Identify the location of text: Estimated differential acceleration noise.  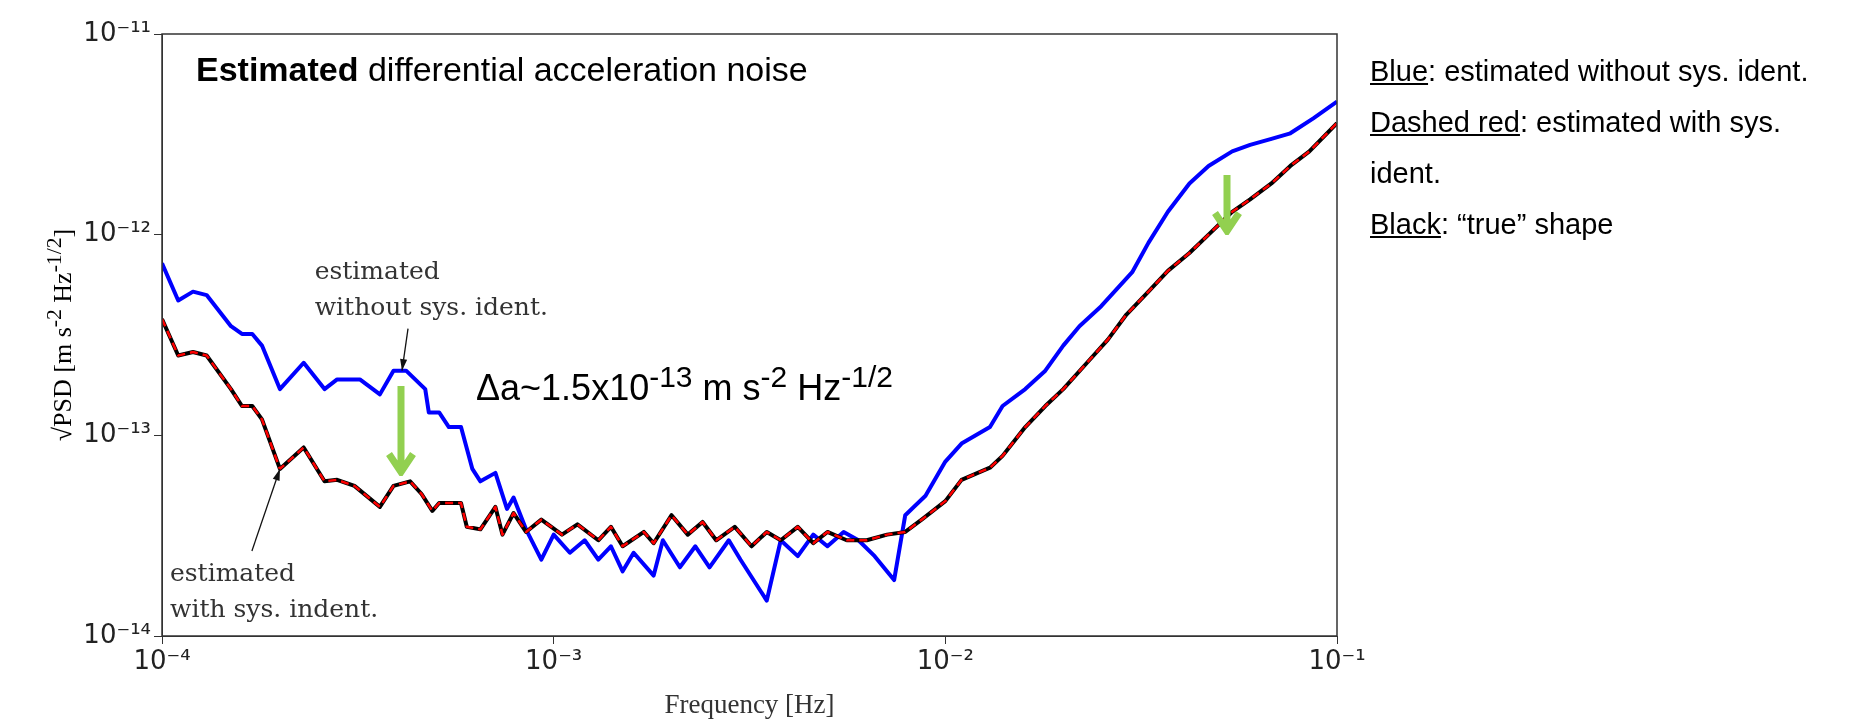
(502, 69).